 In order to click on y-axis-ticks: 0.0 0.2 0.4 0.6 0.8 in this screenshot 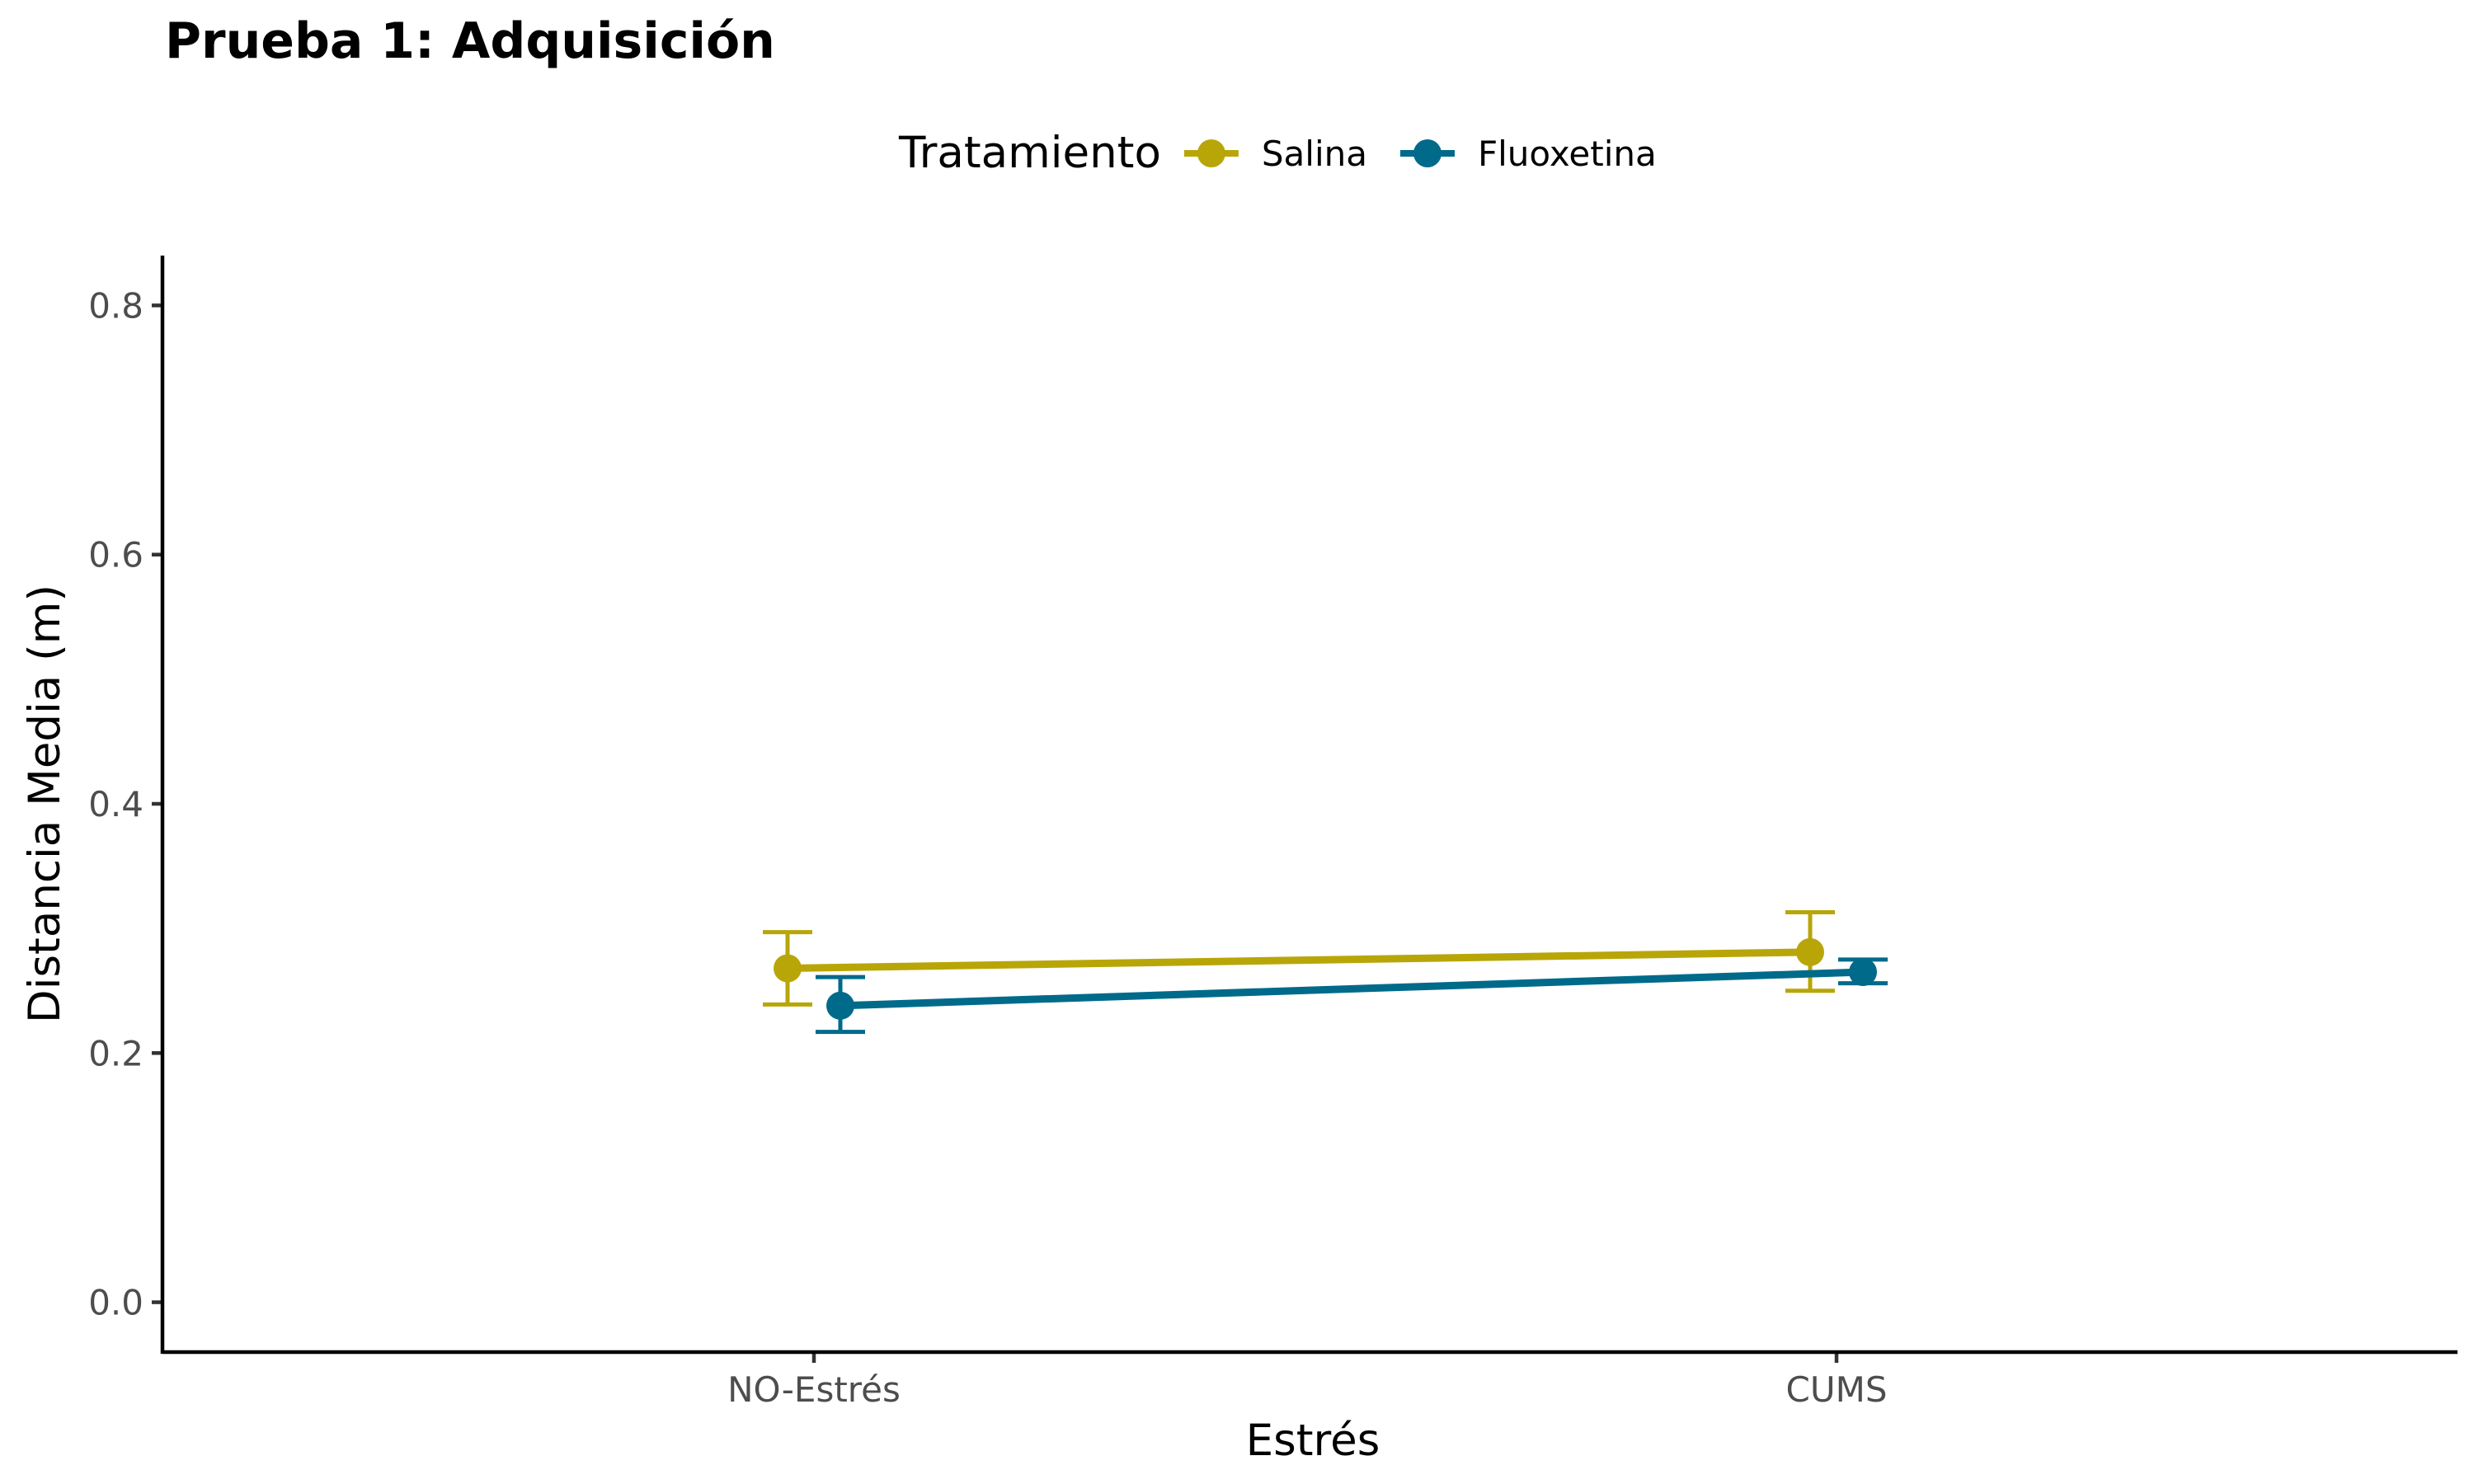, I will do `click(125, 804)`.